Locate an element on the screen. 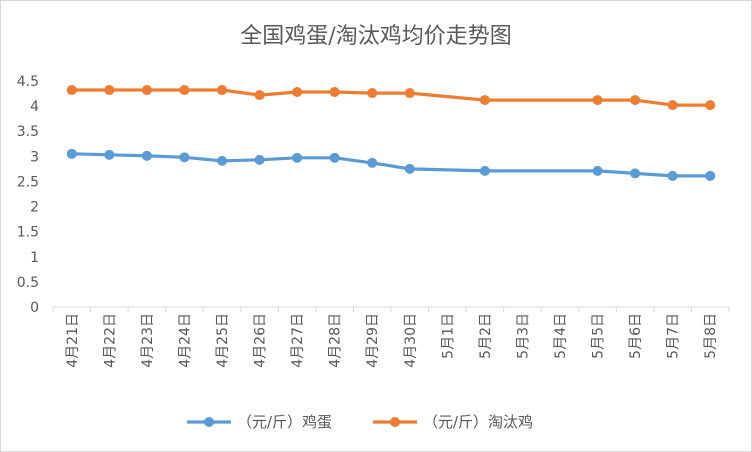 This screenshot has width=752, height=452. x-tick-label: 4月21日 is located at coordinates (73, 340).